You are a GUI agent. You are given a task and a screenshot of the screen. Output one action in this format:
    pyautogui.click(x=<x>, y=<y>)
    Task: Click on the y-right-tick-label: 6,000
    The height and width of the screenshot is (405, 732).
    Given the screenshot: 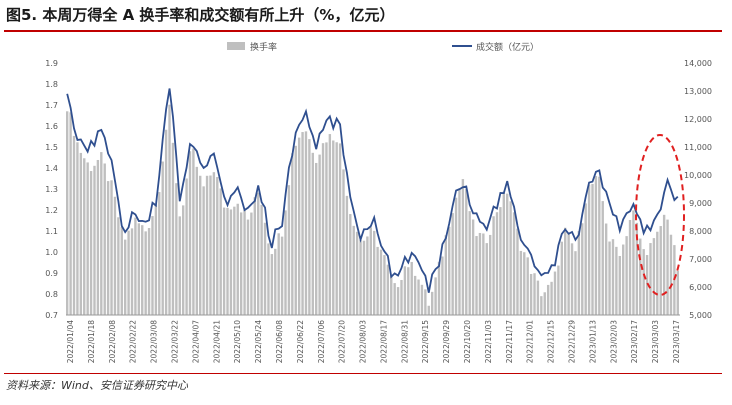 What is the action you would take?
    pyautogui.click(x=700, y=287)
    